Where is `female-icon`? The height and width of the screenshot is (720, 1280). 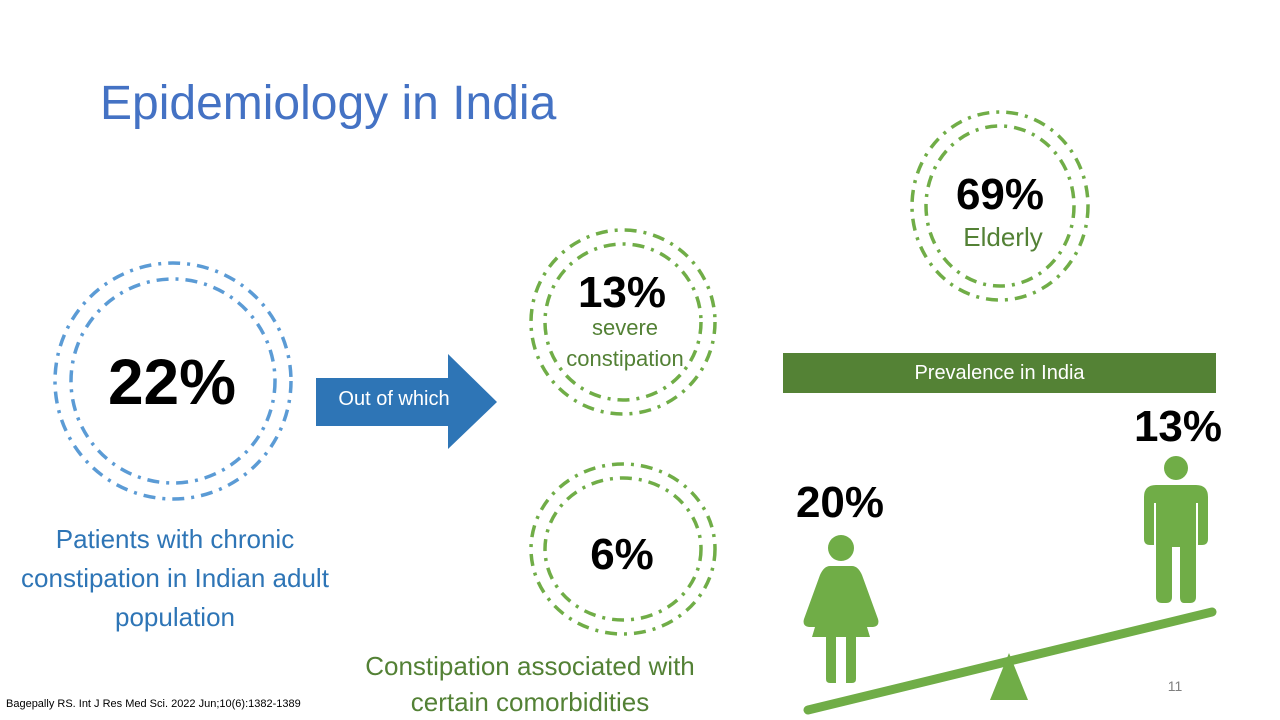
female-icon is located at coordinates (841, 609).